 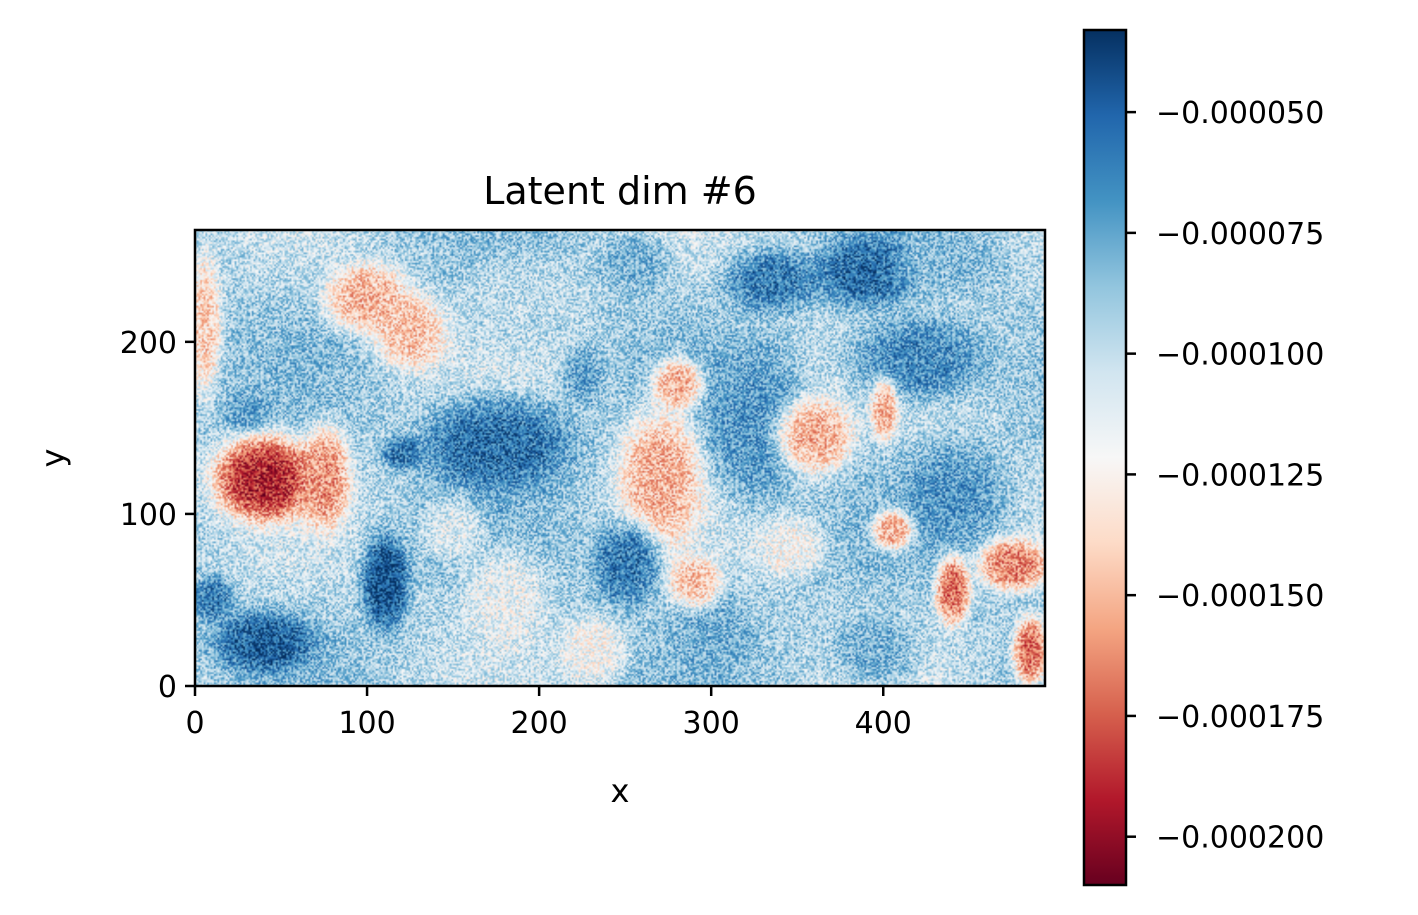 What do you see at coordinates (194, 723) in the screenshot?
I see `x-tick-label: 0` at bounding box center [194, 723].